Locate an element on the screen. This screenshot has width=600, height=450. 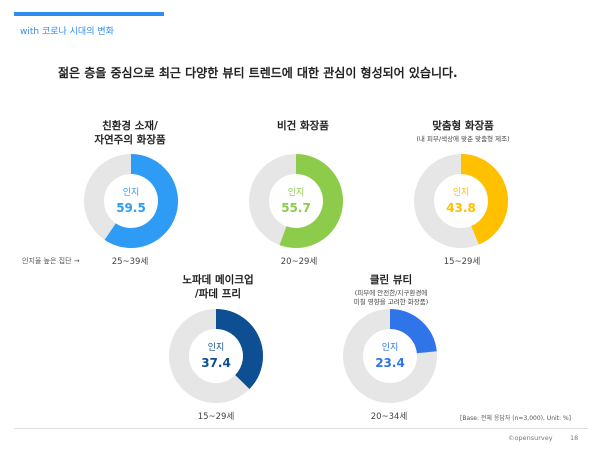
donut-value-nofoundation: 37.4 is located at coordinates (216, 363).